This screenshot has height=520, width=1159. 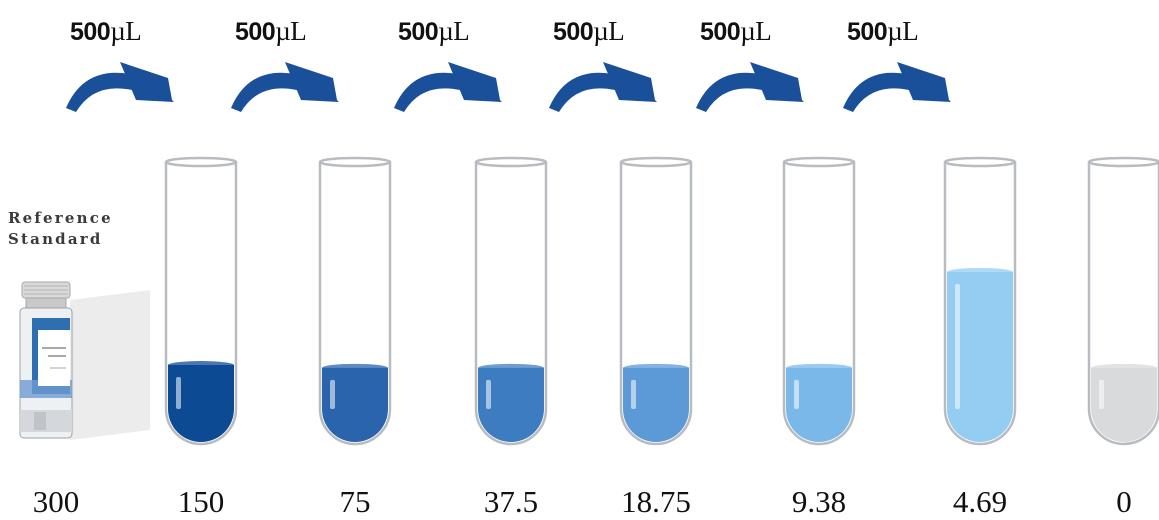 I want to click on transfer-arrows, so click(x=508, y=87).